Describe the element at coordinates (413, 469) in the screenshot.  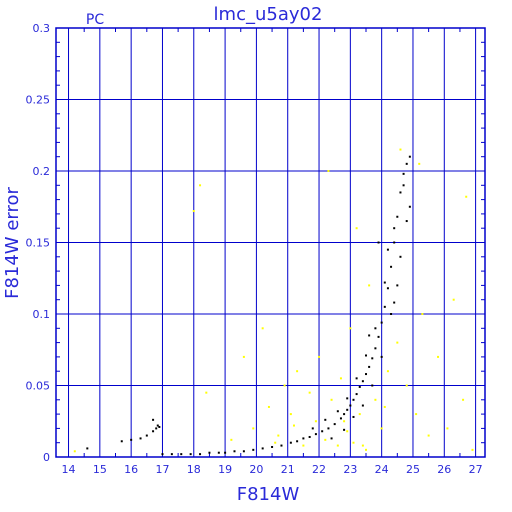
I see `x-tick-label: 25` at that location.